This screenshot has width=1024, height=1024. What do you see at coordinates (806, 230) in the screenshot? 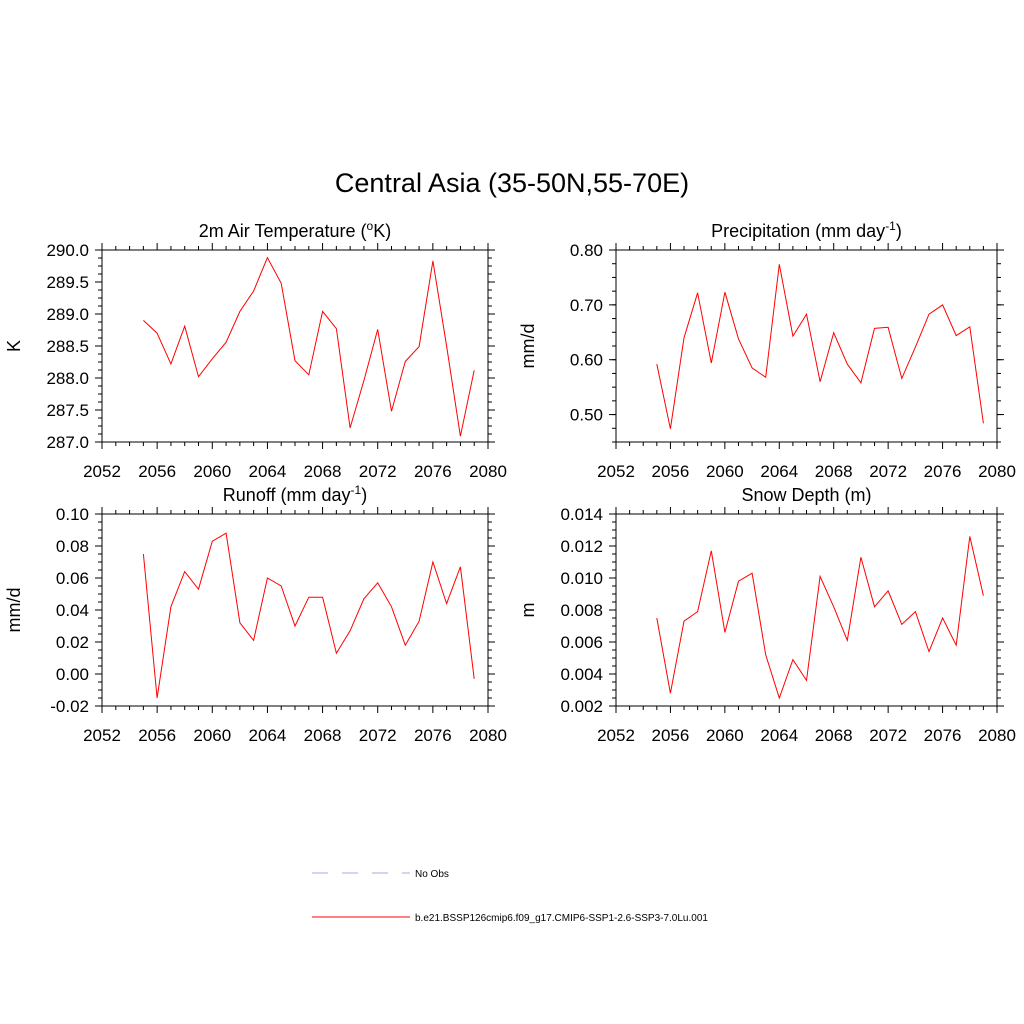
I see `panel-title: Precipitation (mm day-1)` at bounding box center [806, 230].